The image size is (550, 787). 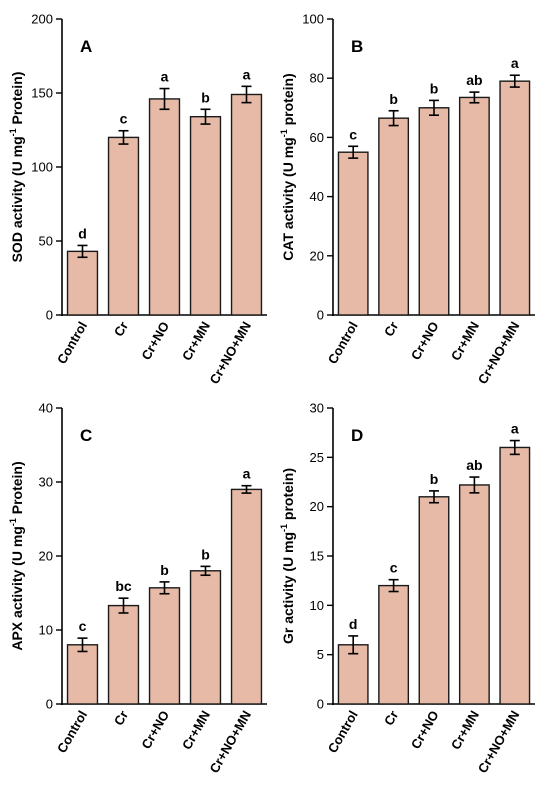 What do you see at coordinates (16, 167) in the screenshot?
I see `y-axis-title: SOD activity (U mg-1 Protein)` at bounding box center [16, 167].